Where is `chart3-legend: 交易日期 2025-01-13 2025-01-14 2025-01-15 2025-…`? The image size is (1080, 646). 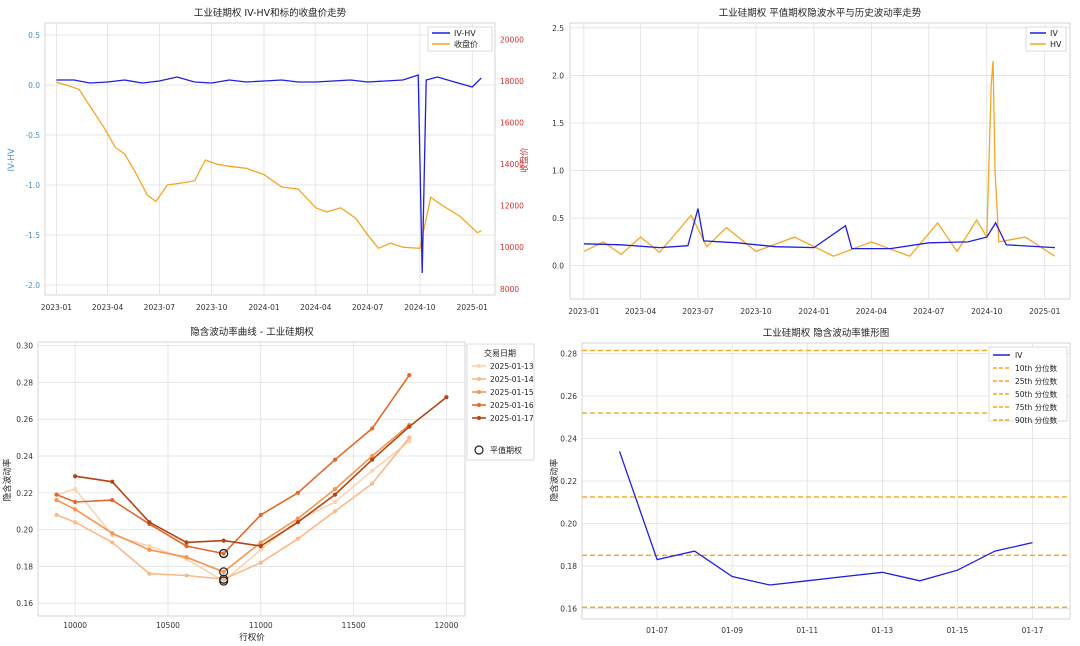
chart3-legend: 交易日期 2025-01-13 2025-01-14 2025-01-15 2025-… is located at coordinates (500, 402).